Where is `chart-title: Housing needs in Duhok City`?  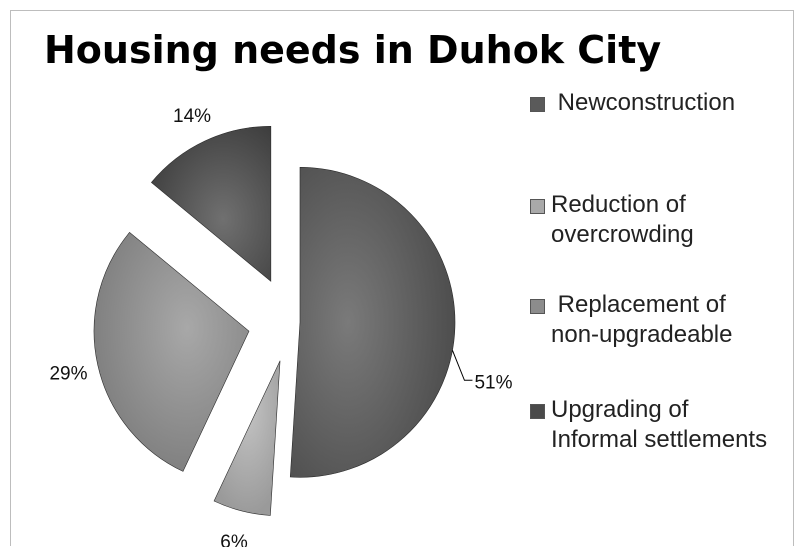
chart-title: Housing needs in Duhok City is located at coordinates (353, 50).